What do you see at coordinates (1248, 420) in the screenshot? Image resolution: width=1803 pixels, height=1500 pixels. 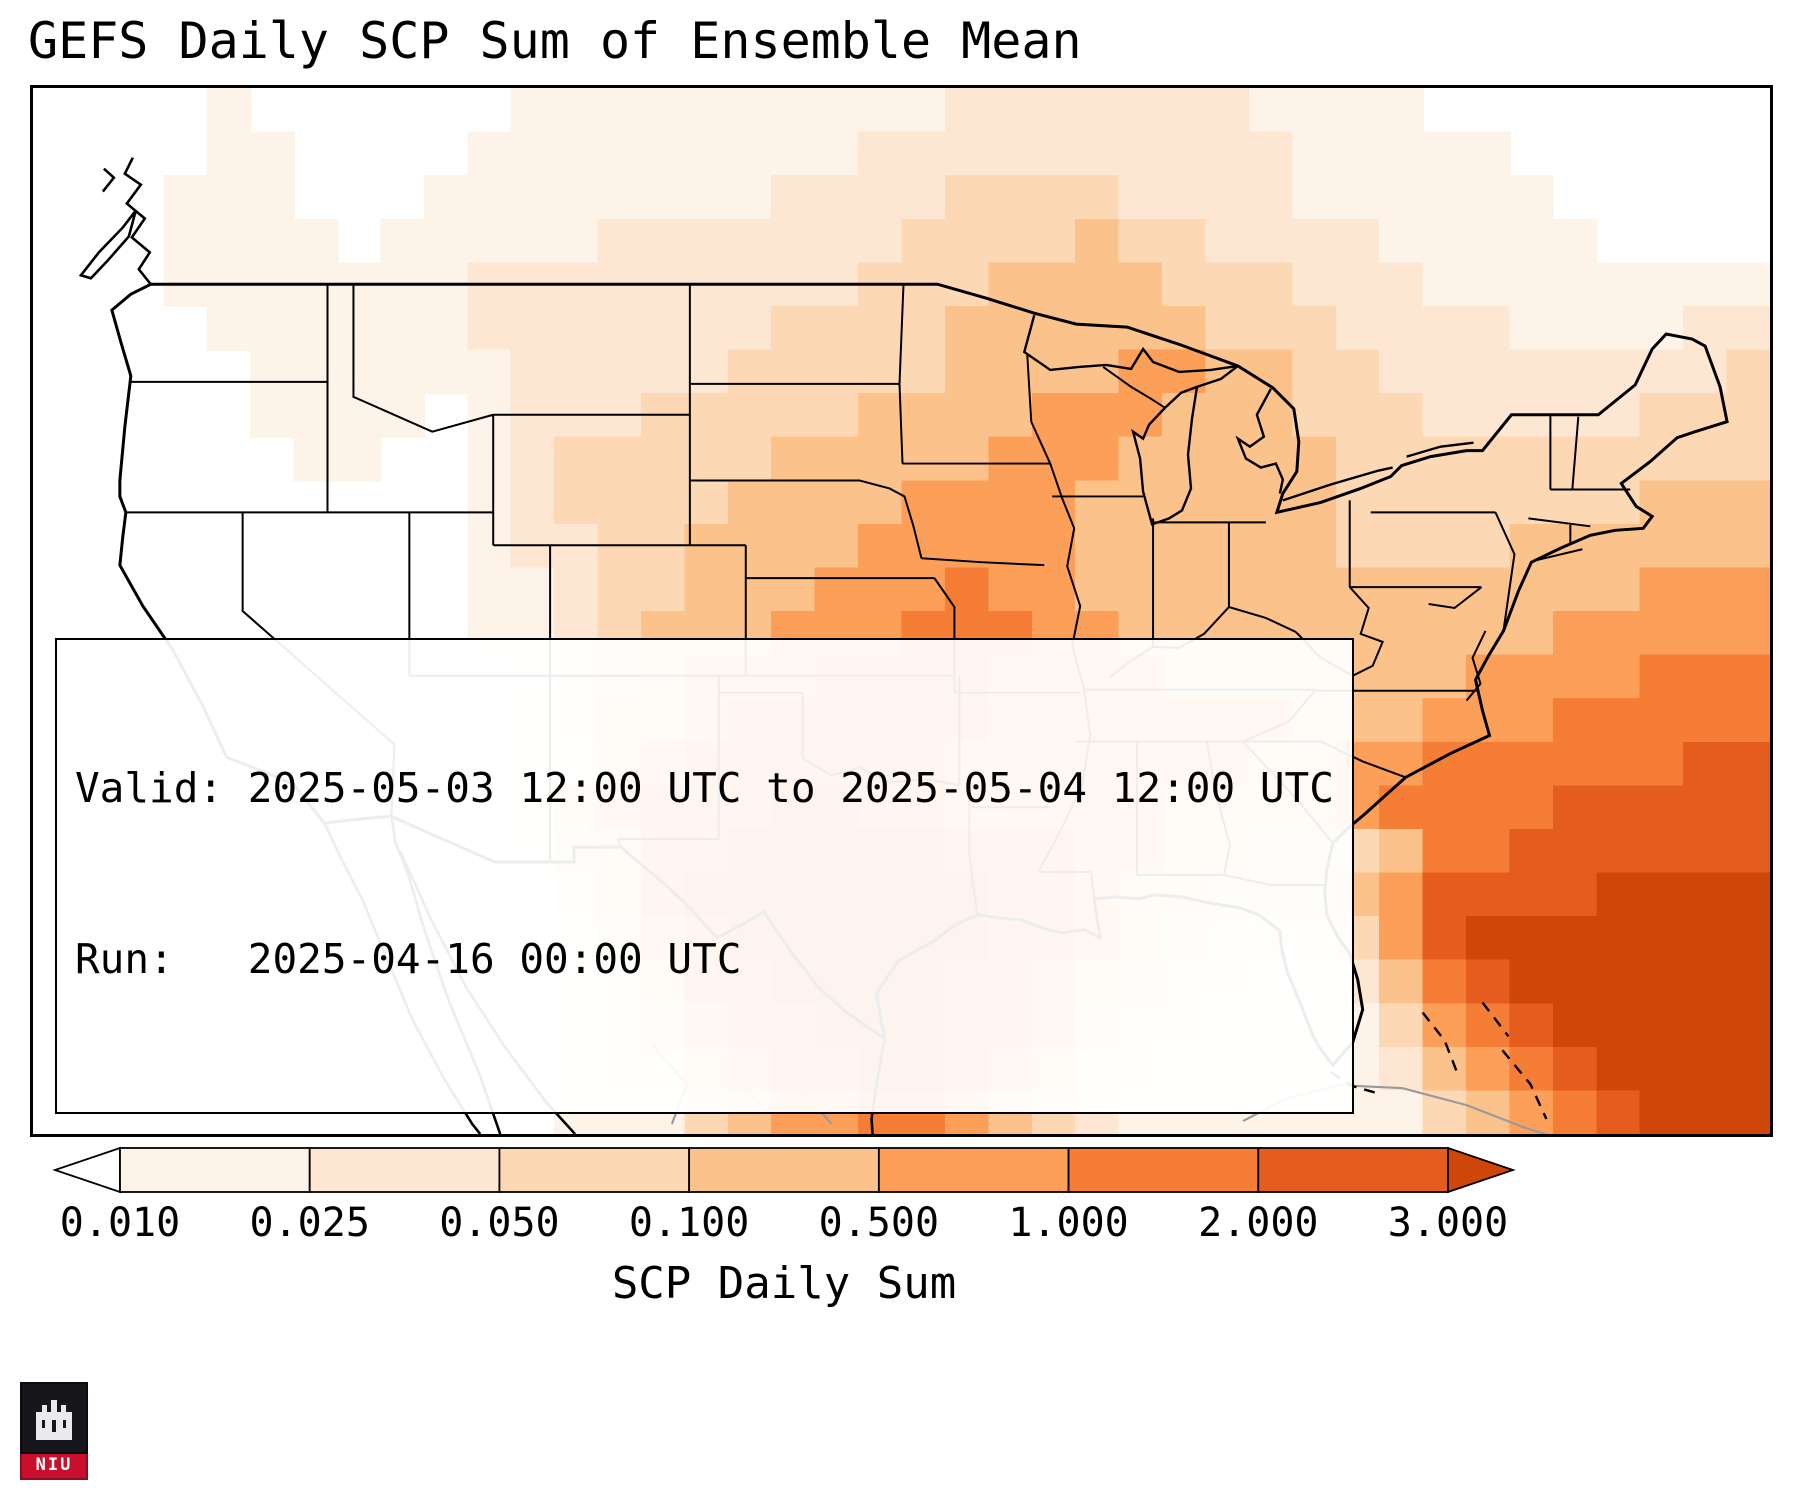 I see `great-lakes-outline` at bounding box center [1248, 420].